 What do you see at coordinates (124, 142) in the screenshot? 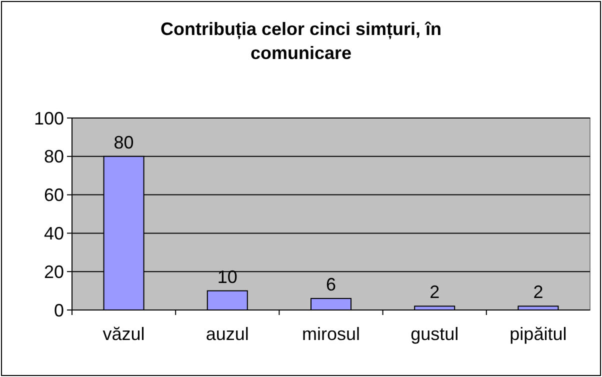
I see `data-label: 80` at bounding box center [124, 142].